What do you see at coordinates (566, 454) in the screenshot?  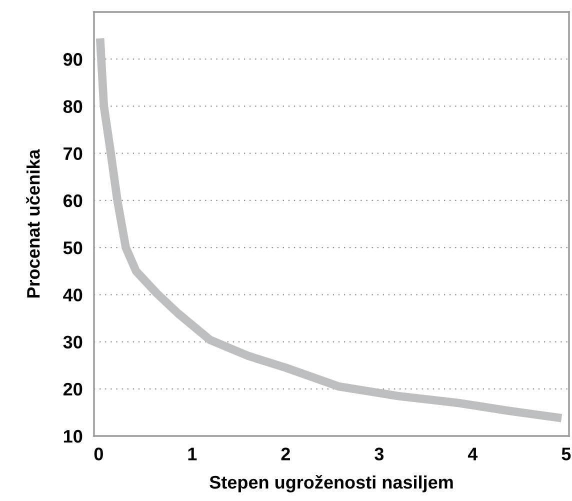 I see `x-tick-label: 5` at bounding box center [566, 454].